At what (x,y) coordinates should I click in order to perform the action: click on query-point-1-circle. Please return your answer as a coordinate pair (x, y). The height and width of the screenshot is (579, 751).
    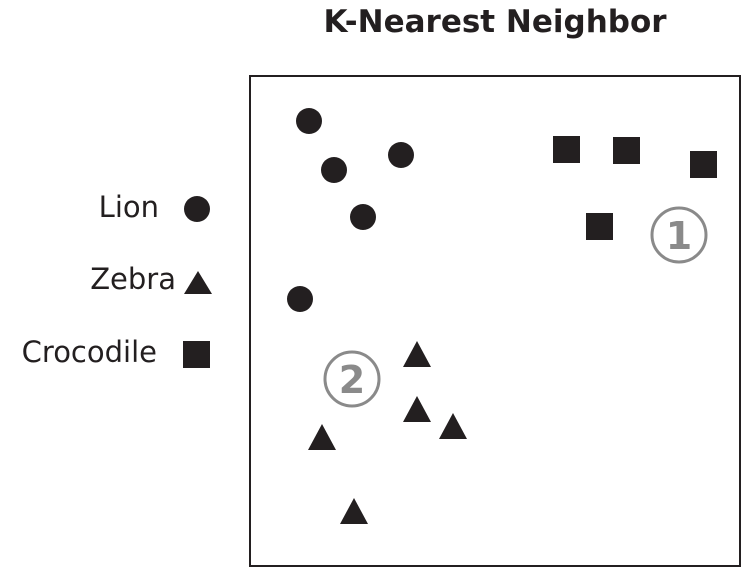
    Looking at the image, I should click on (679, 235).